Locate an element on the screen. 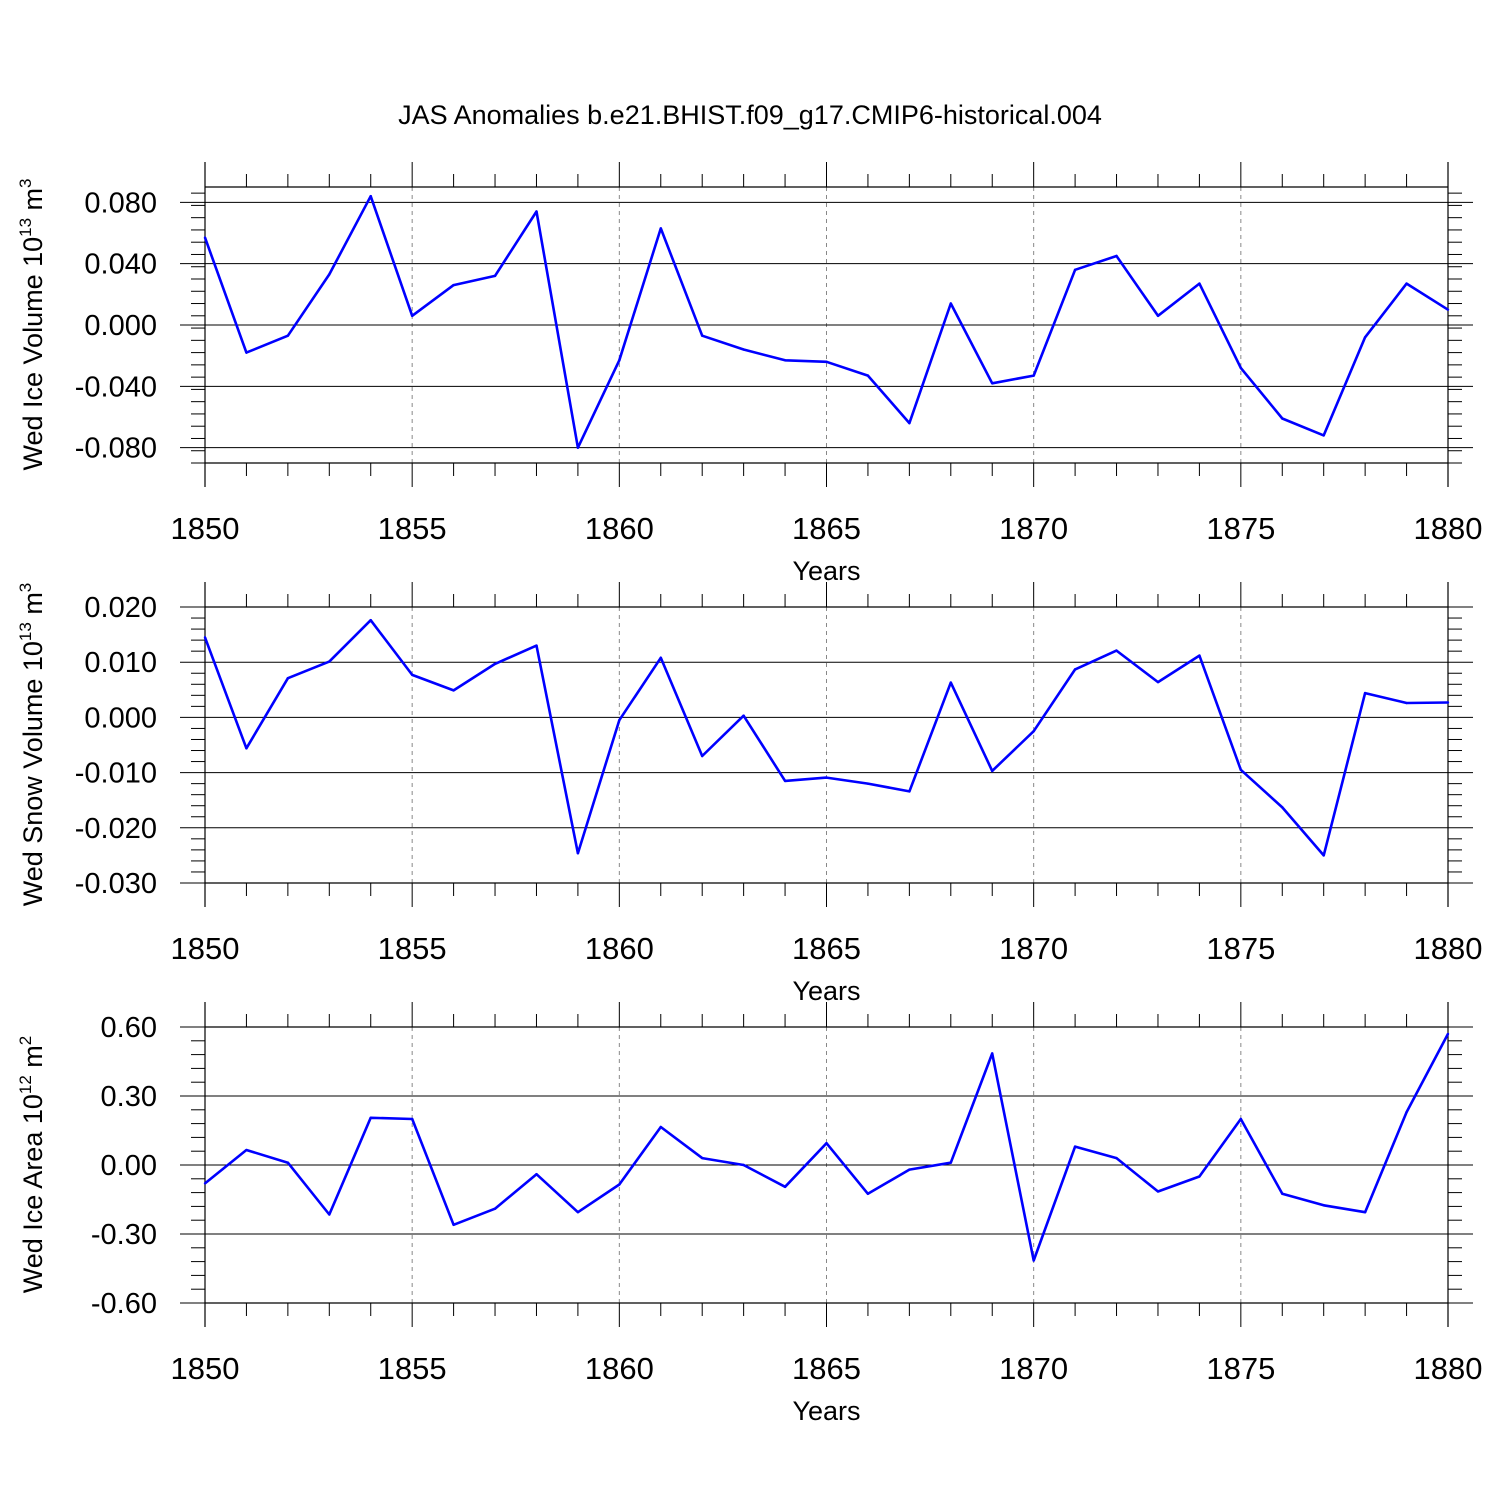 The image size is (1500, 1500). y-tick-label: 0.020 is located at coordinates (120, 608).